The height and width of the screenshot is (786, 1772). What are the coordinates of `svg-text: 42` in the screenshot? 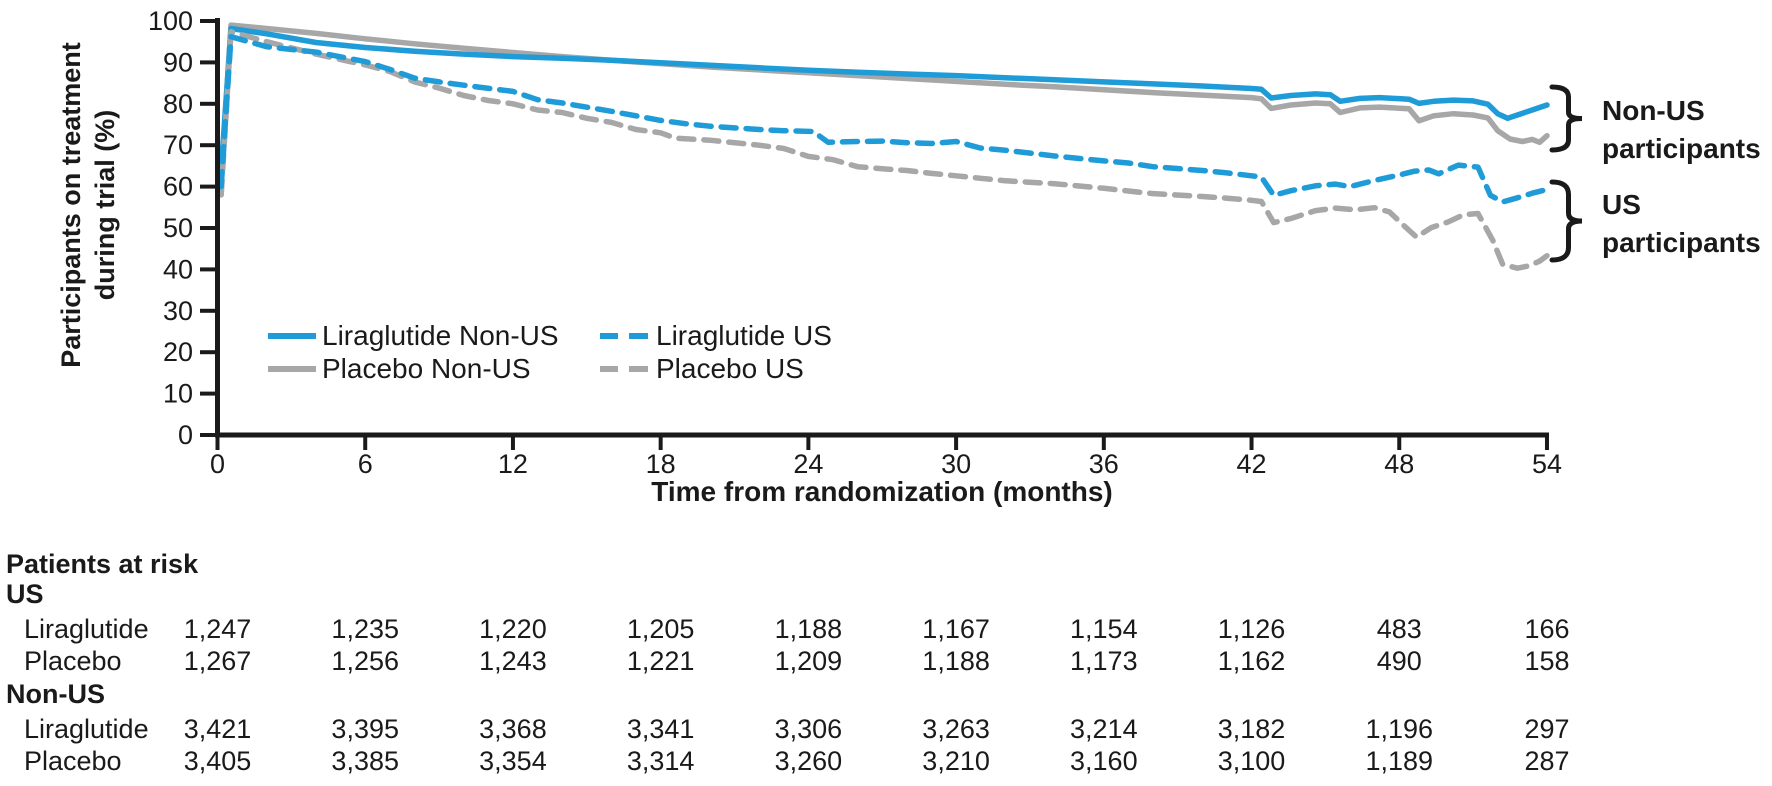 It's located at (1252, 464).